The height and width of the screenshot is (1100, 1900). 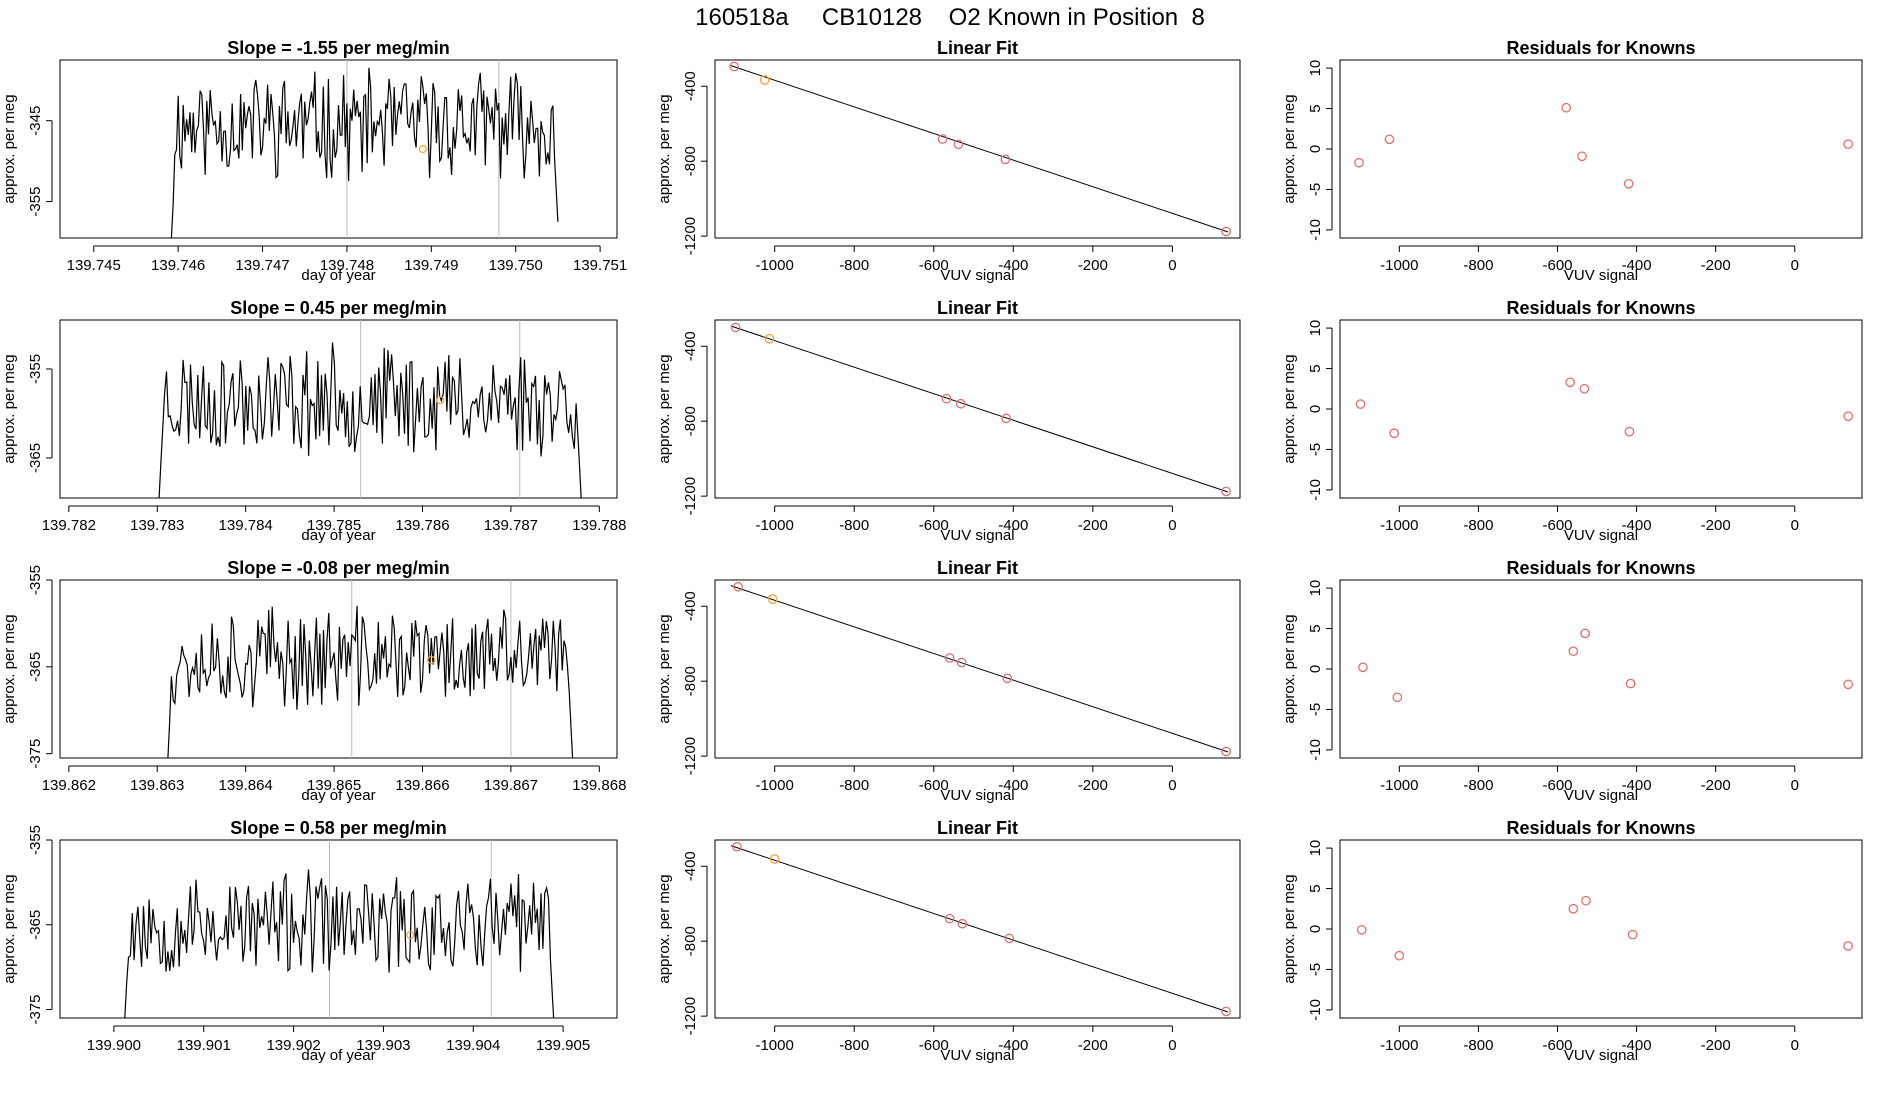 I want to click on x-tick-label: 139.900, so click(x=114, y=1045).